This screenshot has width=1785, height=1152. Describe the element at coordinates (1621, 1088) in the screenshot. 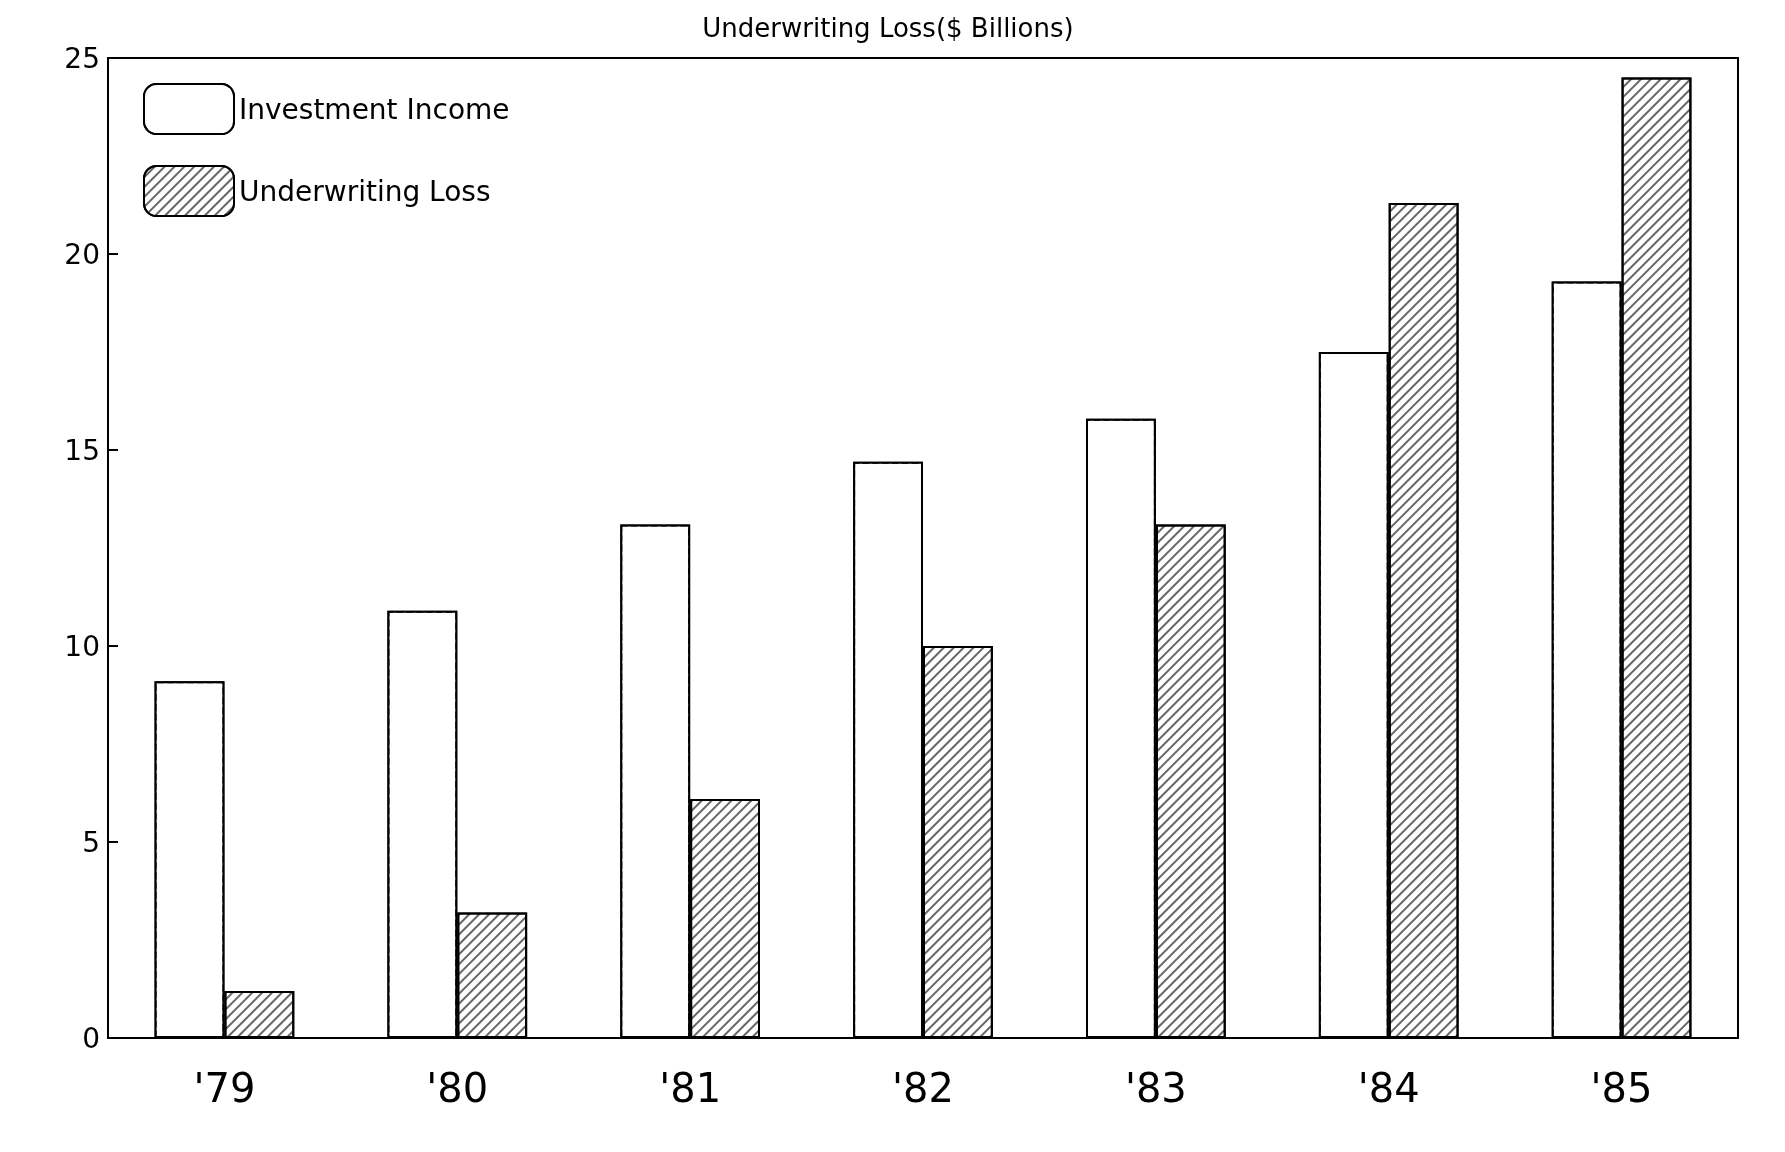

I see `x-tick-label: '85` at that location.